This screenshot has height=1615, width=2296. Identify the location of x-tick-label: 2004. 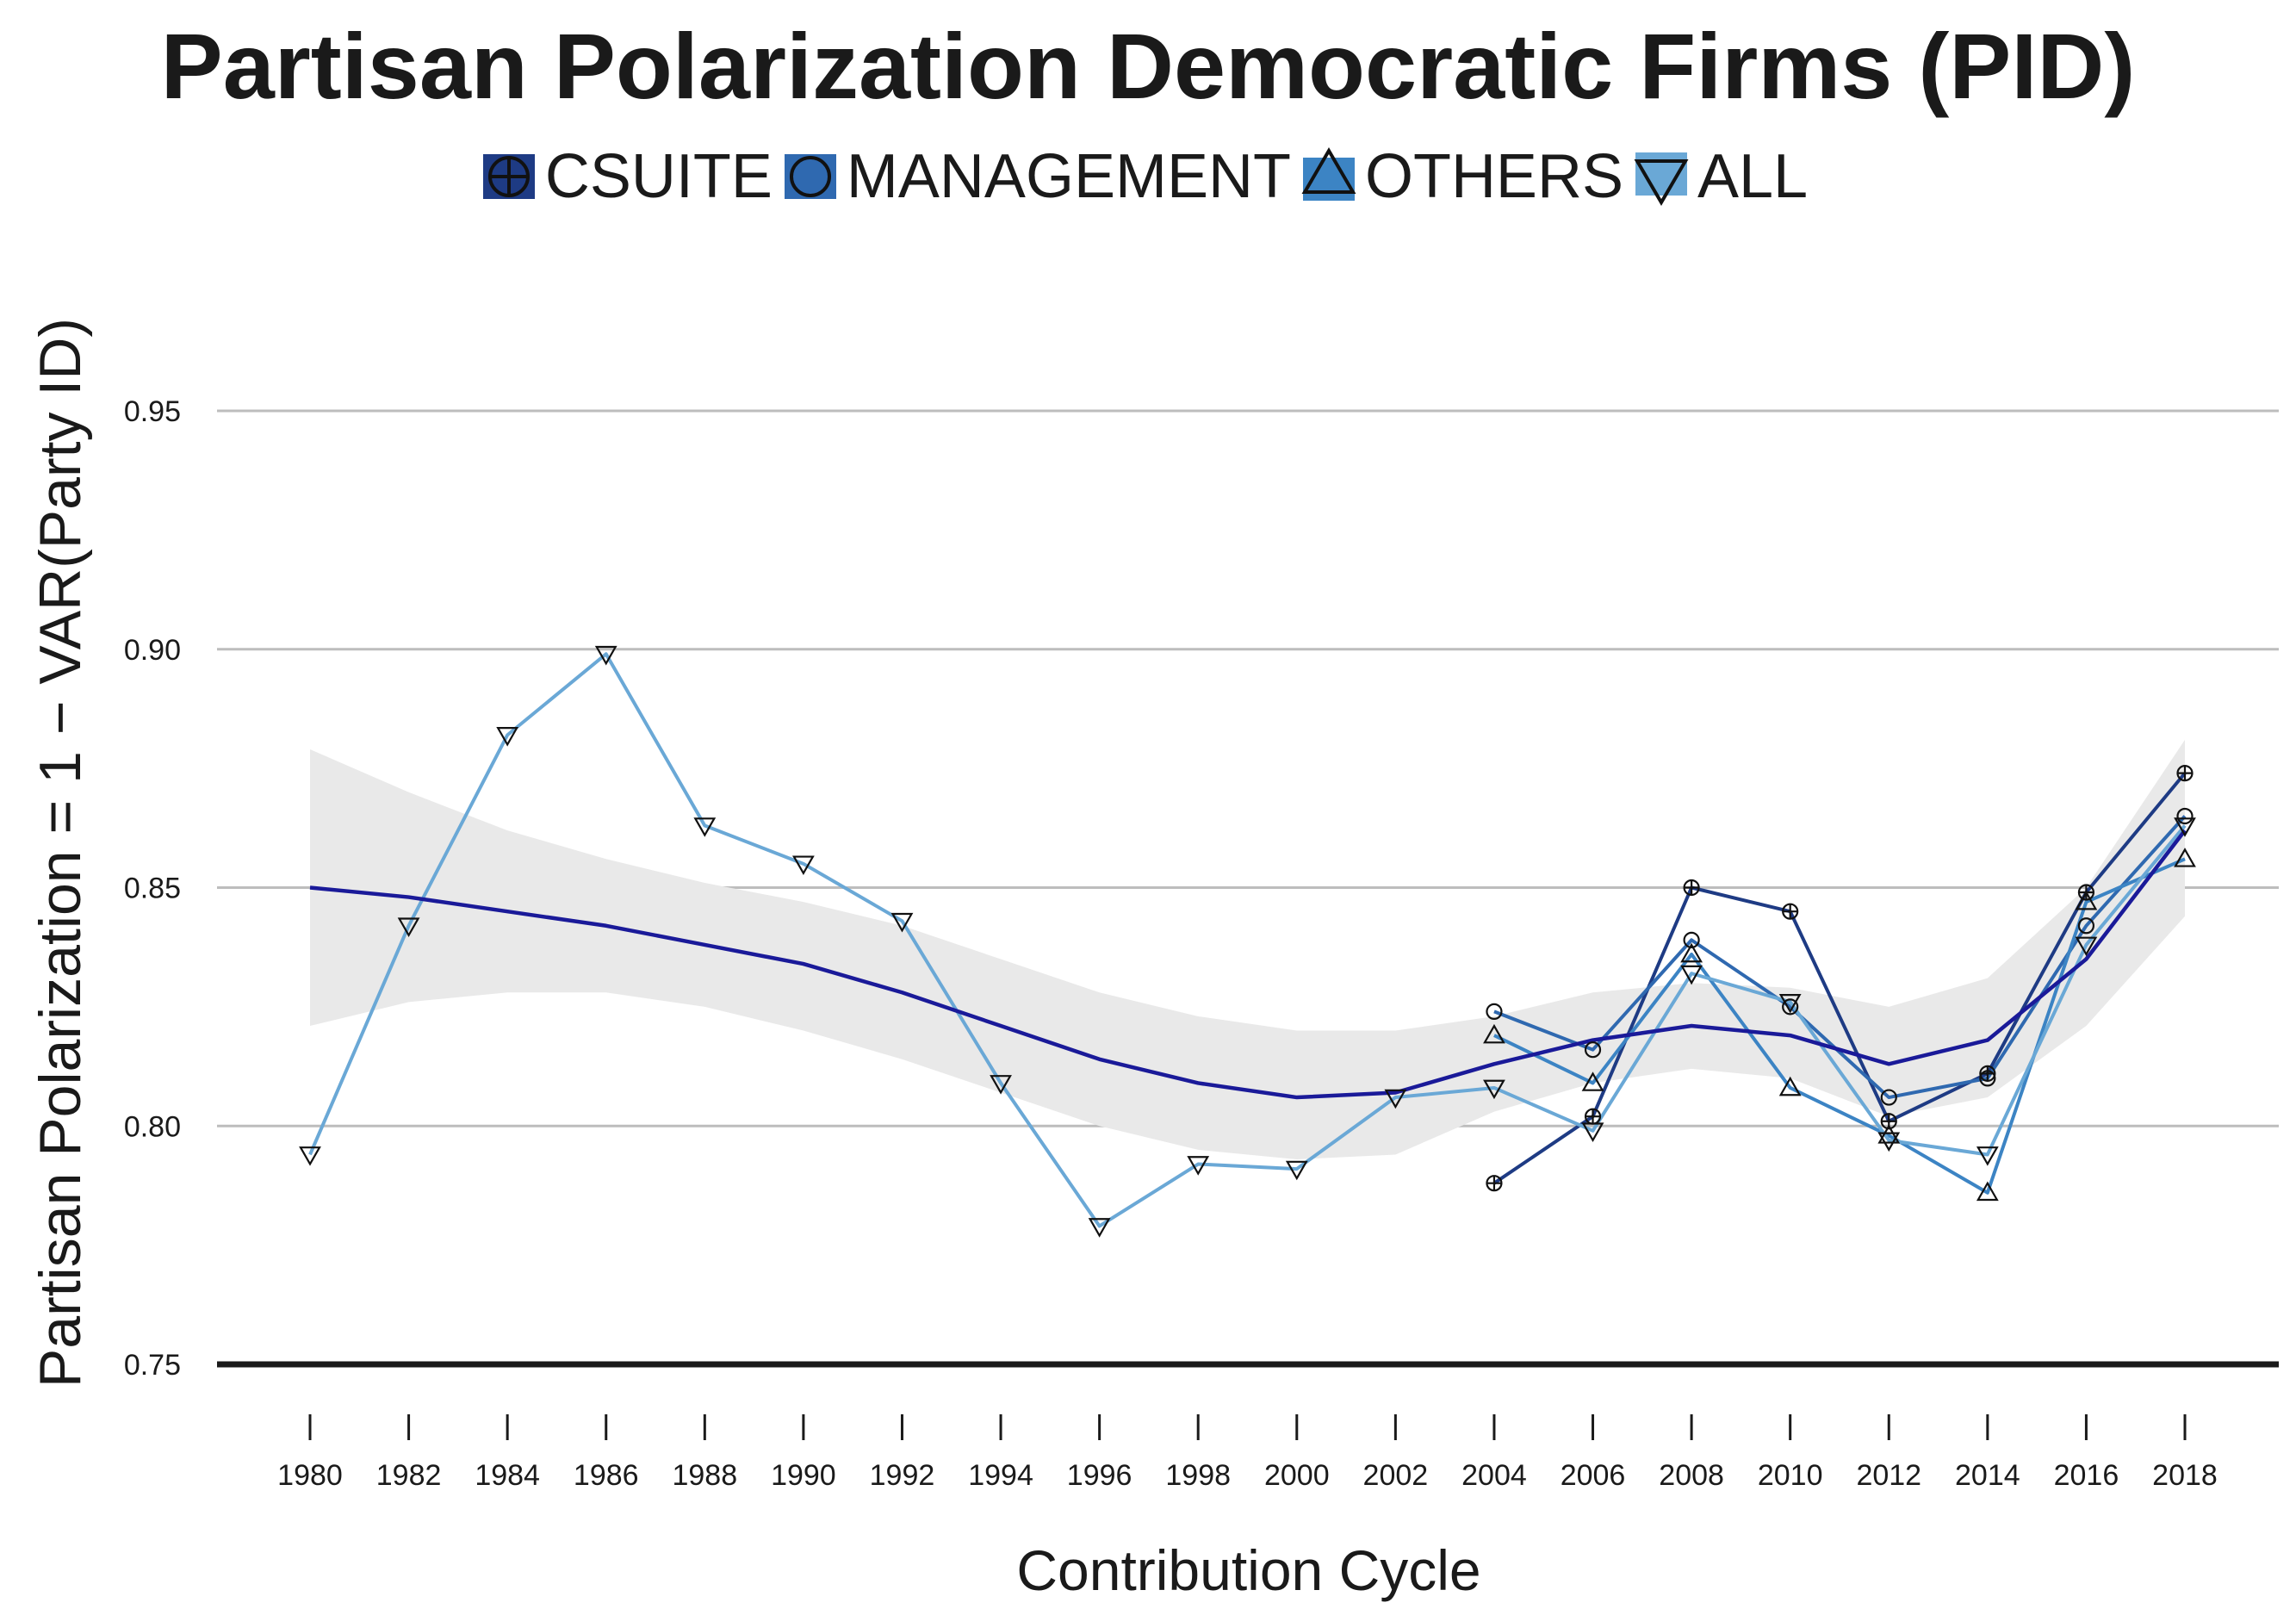
(1494, 1475).